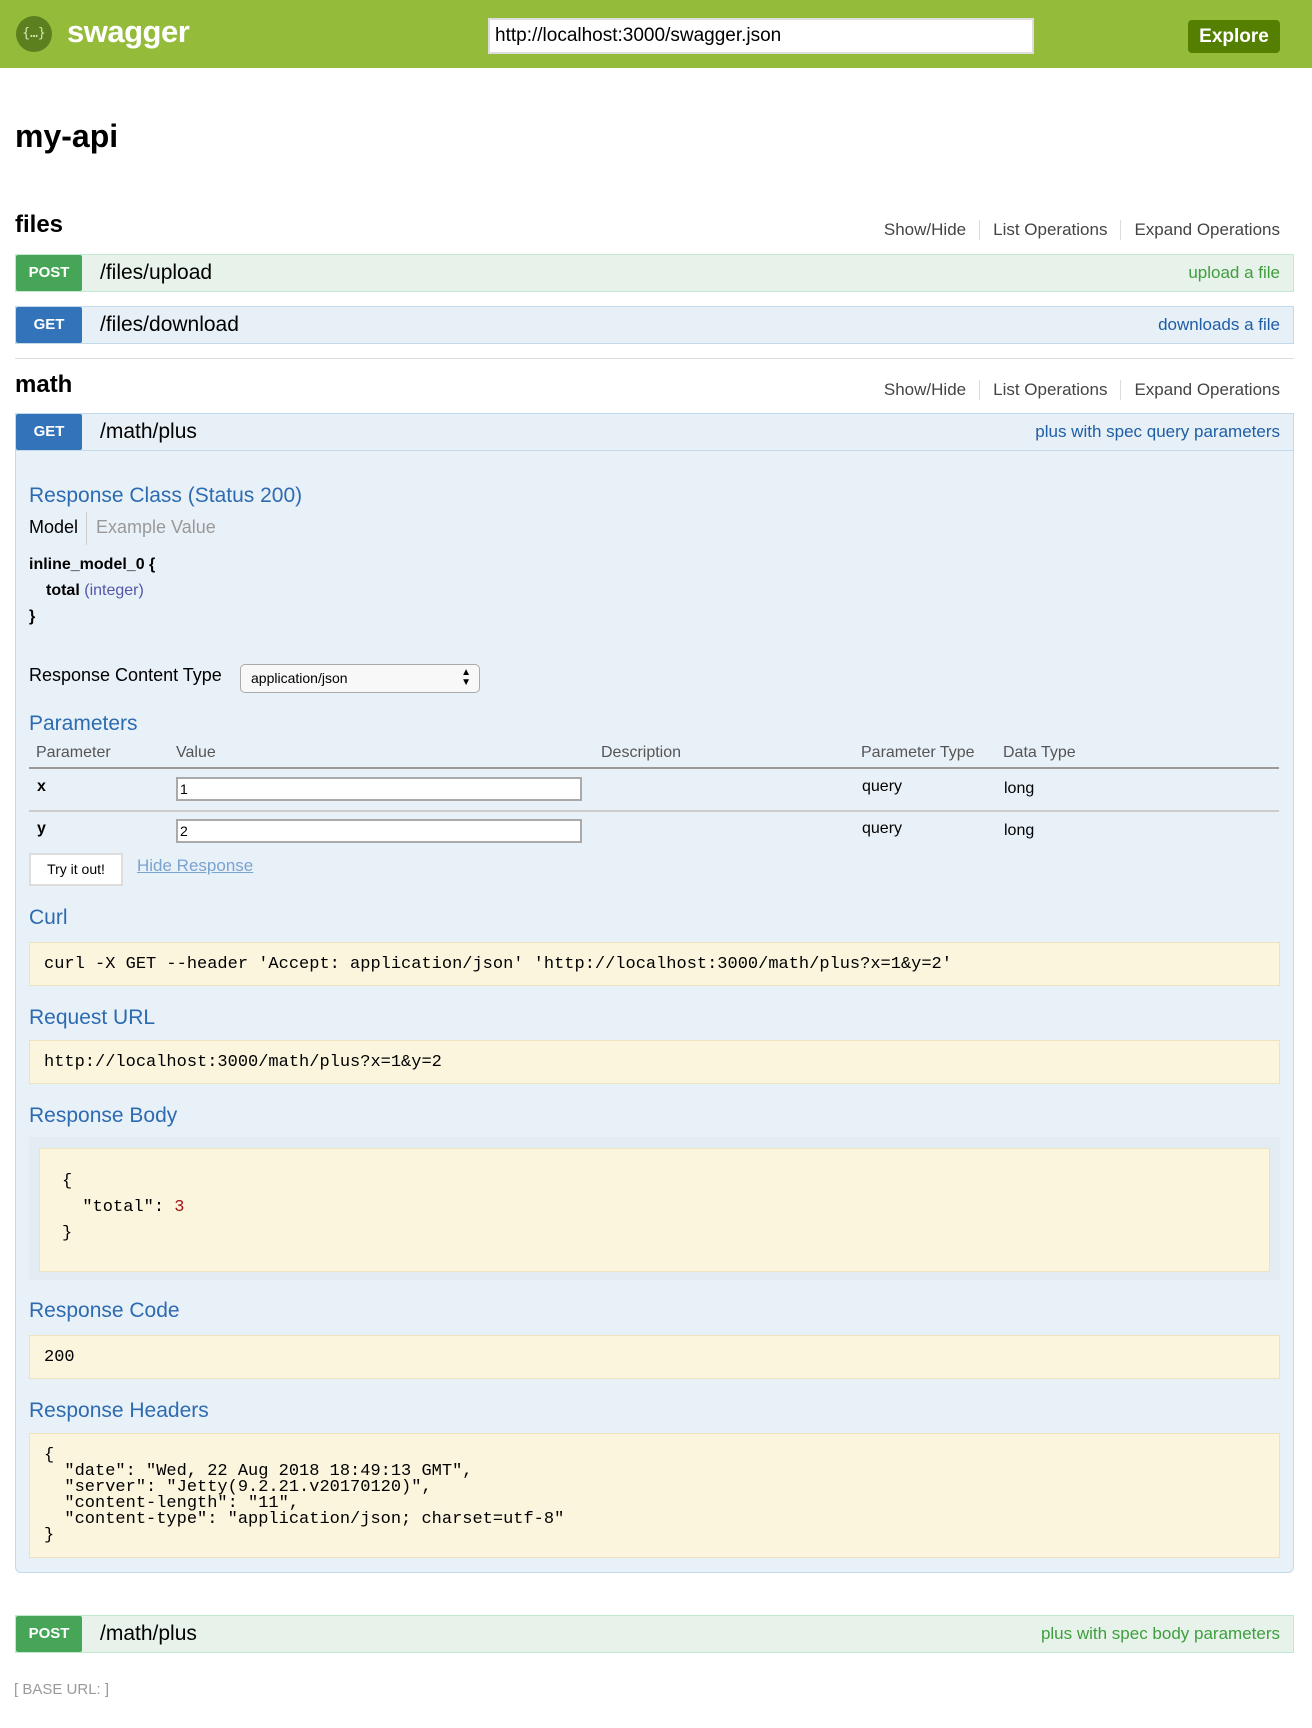 The height and width of the screenshot is (1728, 1312). I want to click on property-type: integer, so click(114, 590).